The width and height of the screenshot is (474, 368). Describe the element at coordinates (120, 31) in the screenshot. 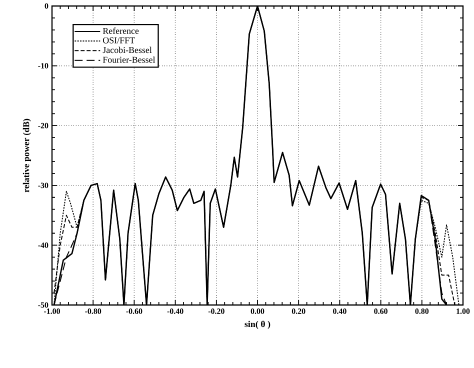

I see `legend-label: Reference` at that location.